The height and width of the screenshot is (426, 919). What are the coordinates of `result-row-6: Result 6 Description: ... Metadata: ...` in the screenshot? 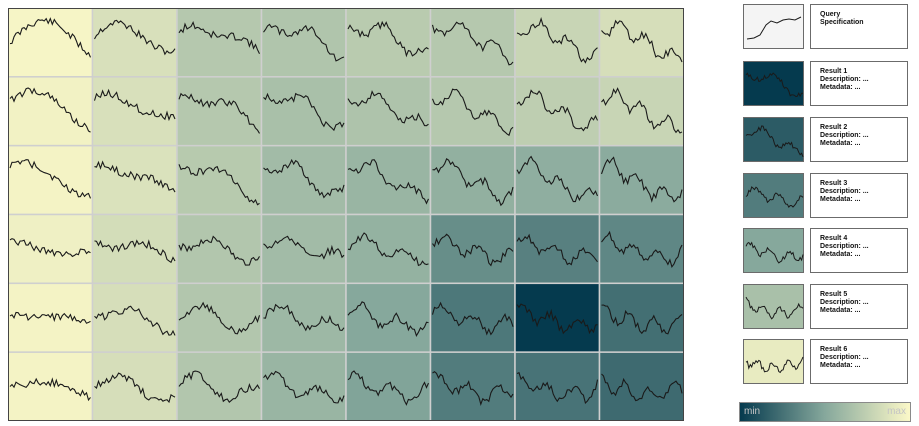 It's located at (825, 362).